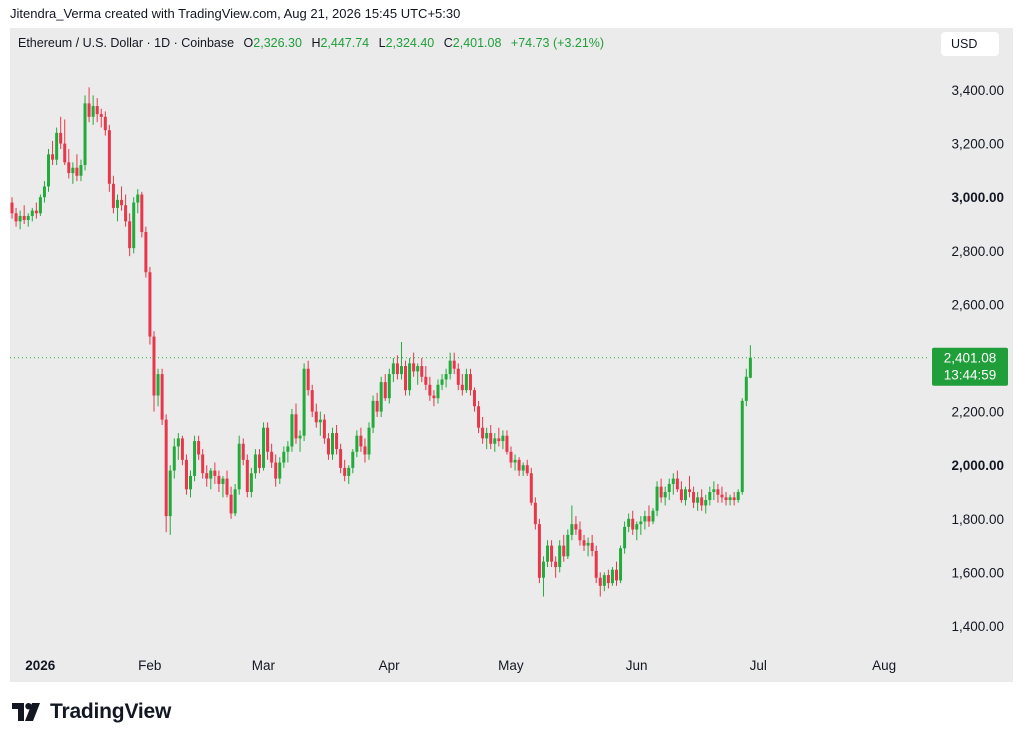 The height and width of the screenshot is (742, 1024). Describe the element at coordinates (448, 43) in the screenshot. I see `close-label: C` at that location.